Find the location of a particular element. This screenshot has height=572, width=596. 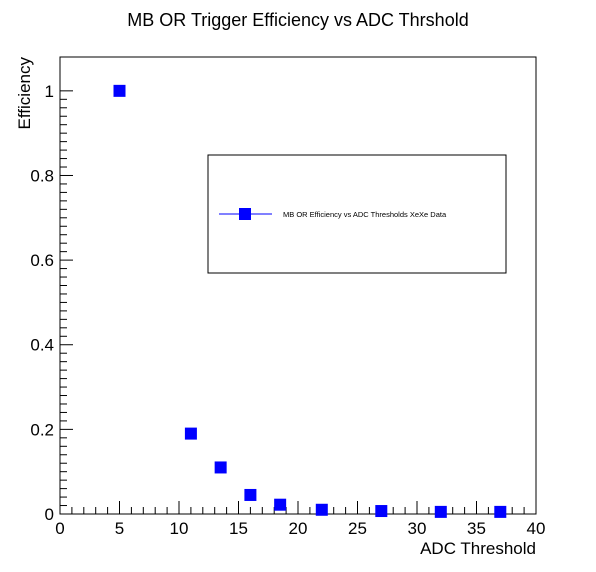

x-tick-label: 30 is located at coordinates (417, 528).